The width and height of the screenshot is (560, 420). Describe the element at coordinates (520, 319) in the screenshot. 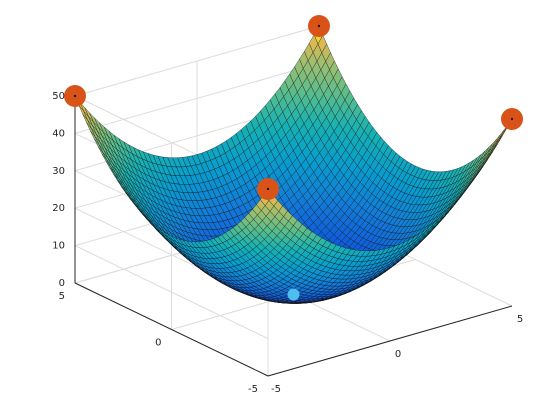

I see `x-tick-label: 5` at that location.